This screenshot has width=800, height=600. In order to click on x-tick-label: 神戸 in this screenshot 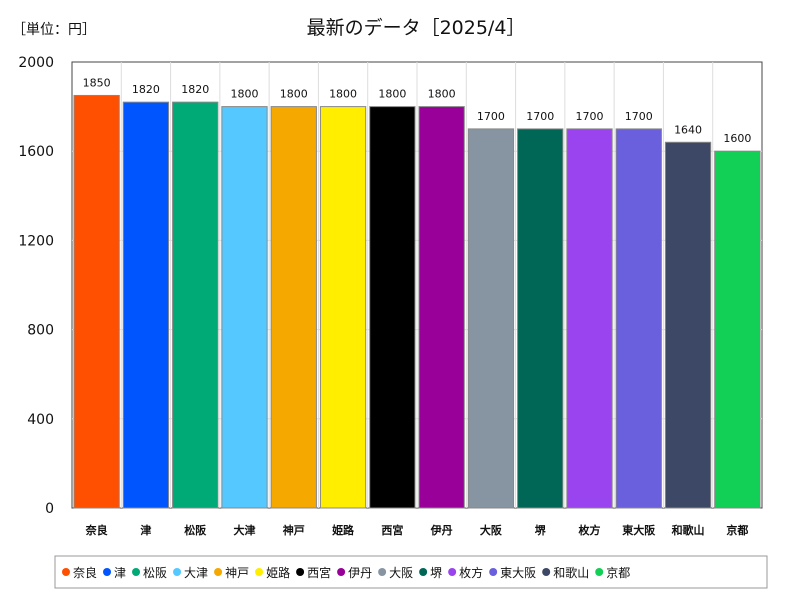, I will do `click(294, 530)`.